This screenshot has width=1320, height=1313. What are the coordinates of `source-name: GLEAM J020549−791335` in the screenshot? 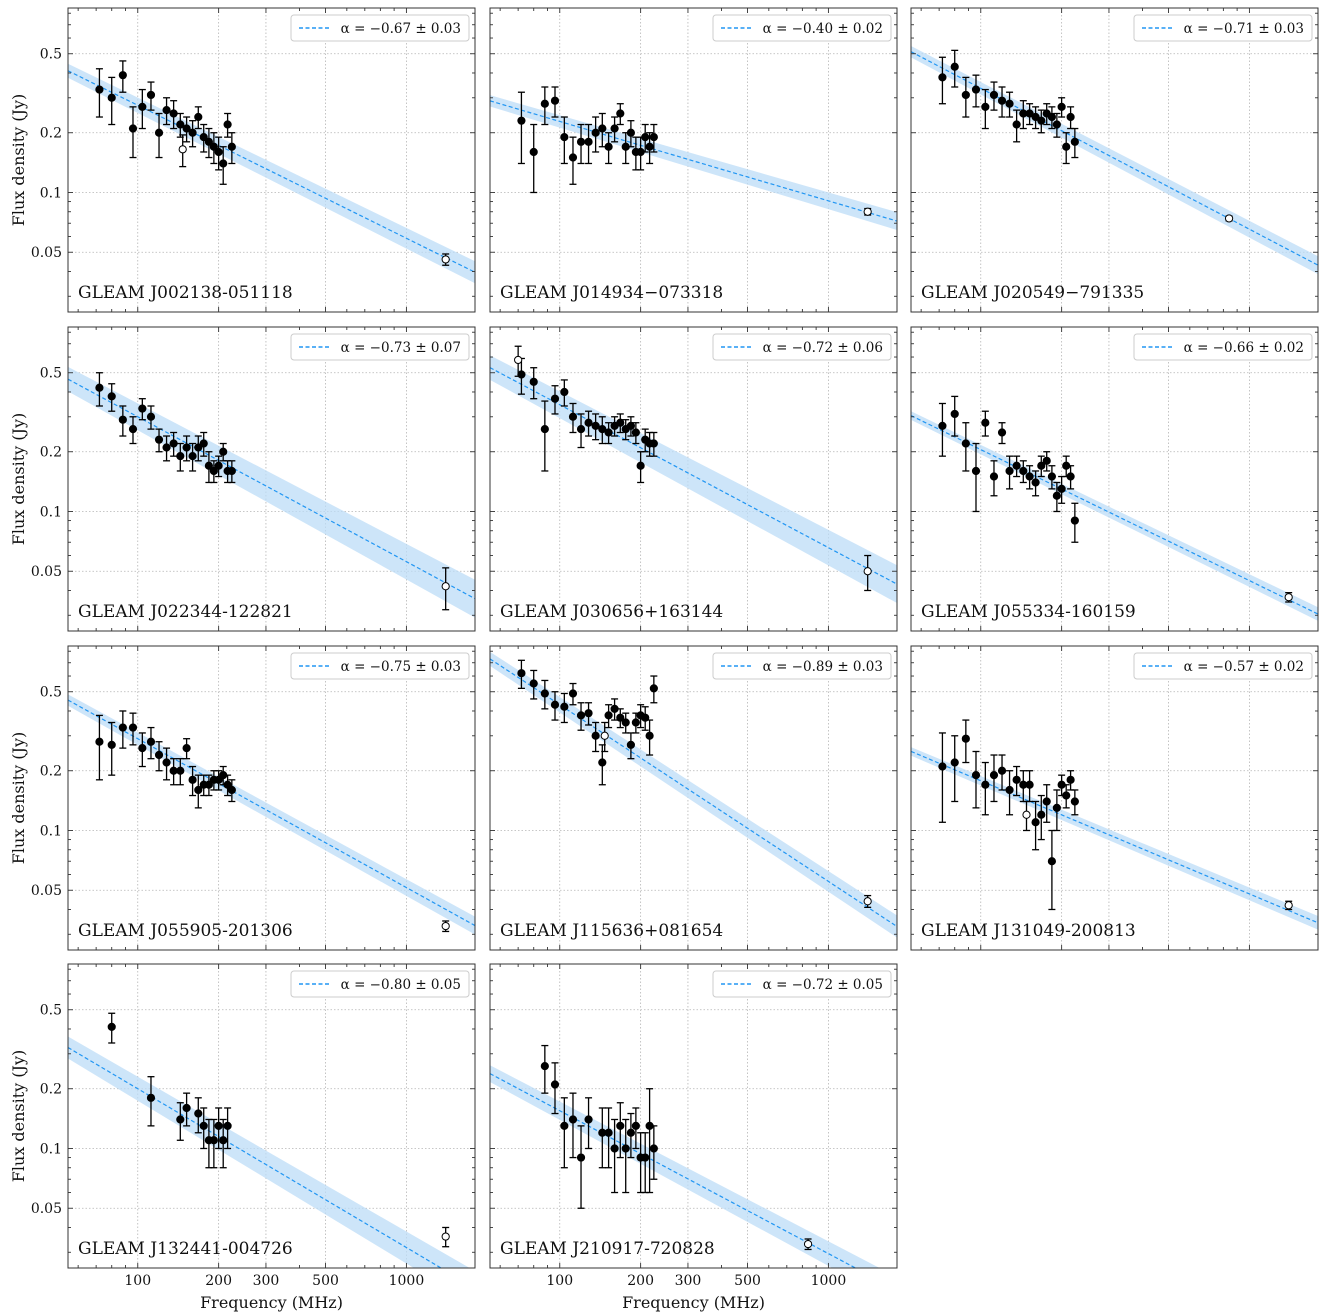 It's located at (1032, 293).